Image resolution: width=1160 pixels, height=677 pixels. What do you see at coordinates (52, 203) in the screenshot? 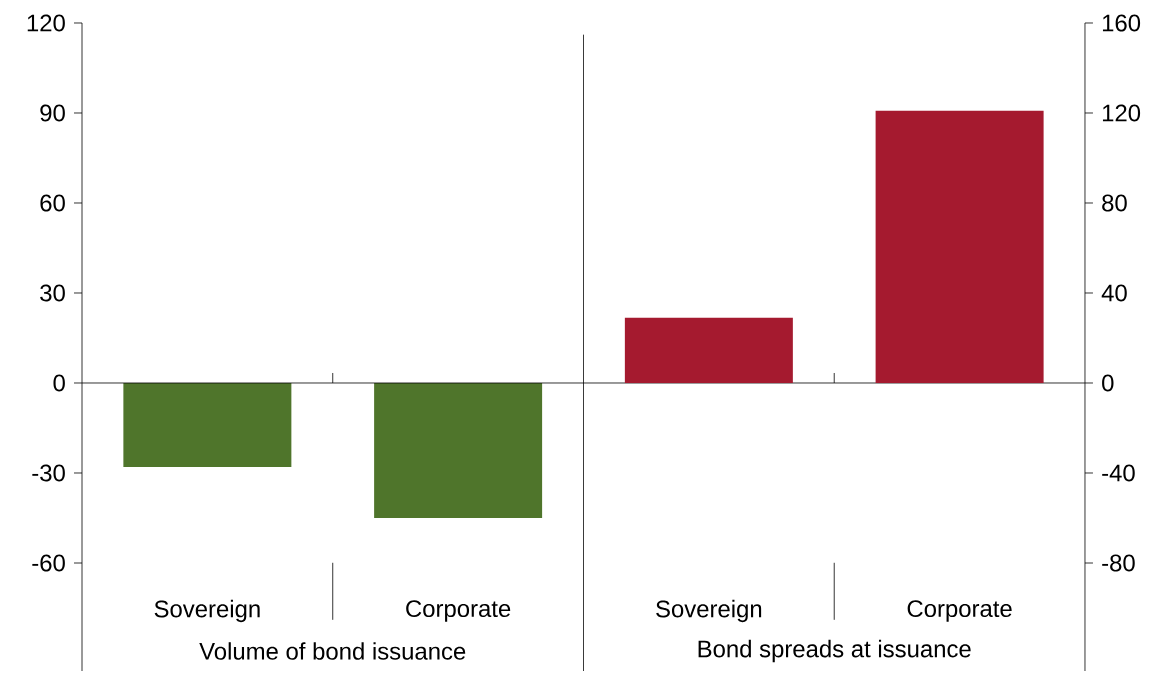
I see `y-tick-label: 60` at bounding box center [52, 203].